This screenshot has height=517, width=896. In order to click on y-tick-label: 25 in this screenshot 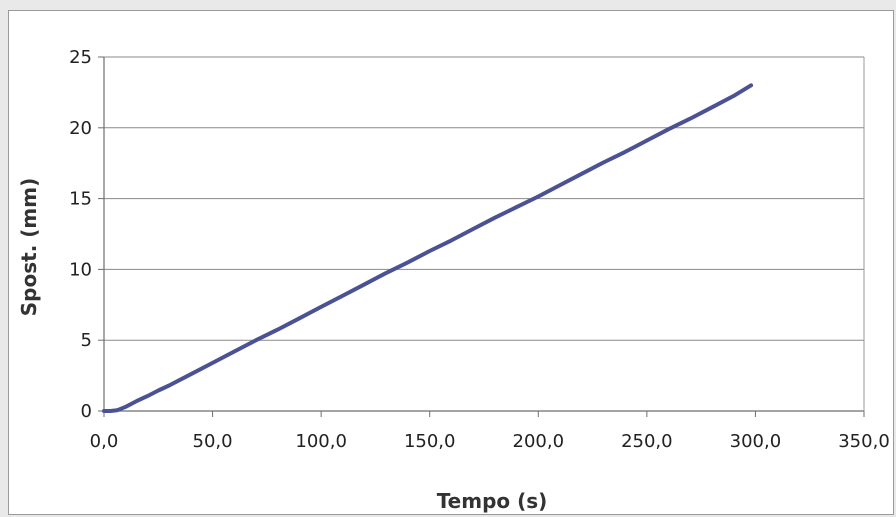, I will do `click(80, 57)`.